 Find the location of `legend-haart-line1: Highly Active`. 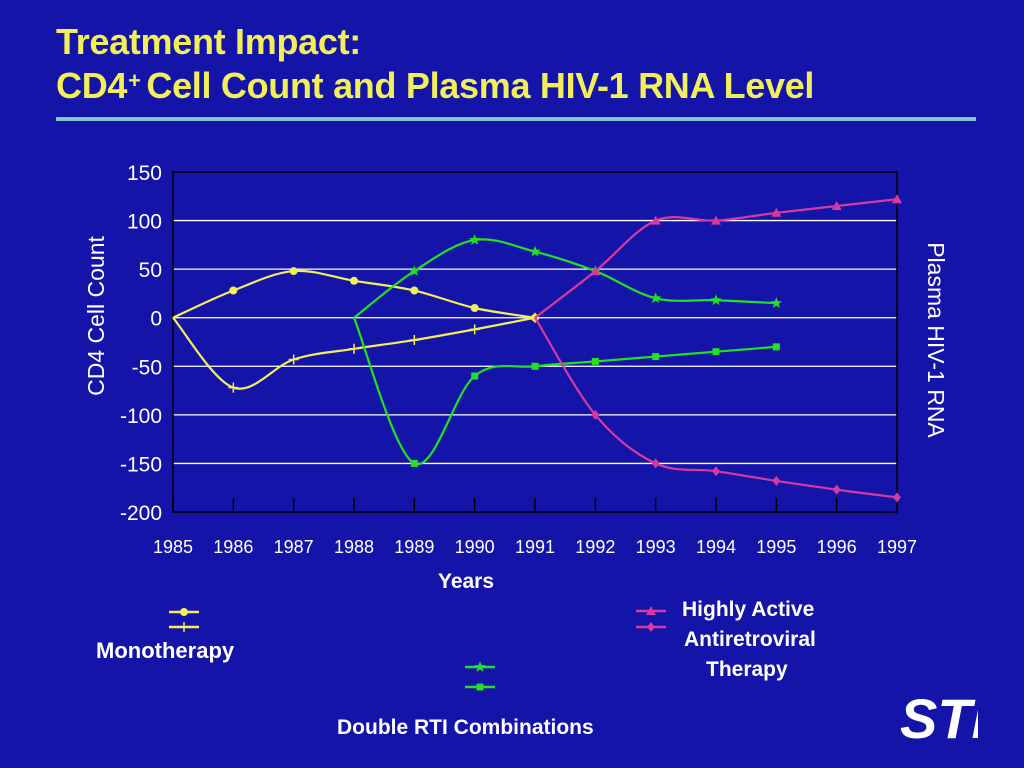

legend-haart-line1: Highly Active is located at coordinates (748, 609).